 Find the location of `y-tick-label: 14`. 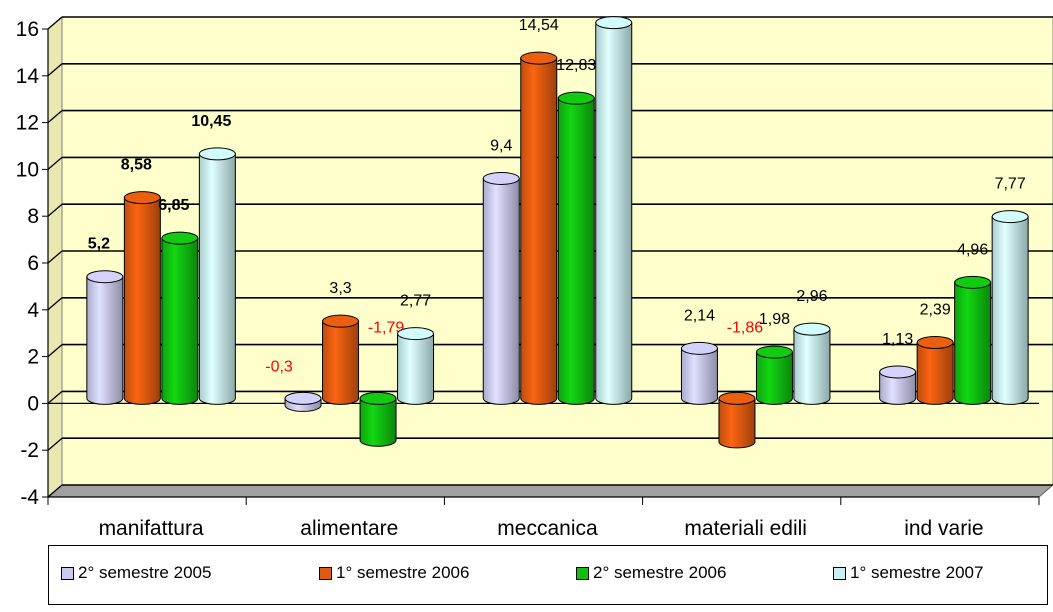

y-tick-label: 14 is located at coordinates (28, 76).